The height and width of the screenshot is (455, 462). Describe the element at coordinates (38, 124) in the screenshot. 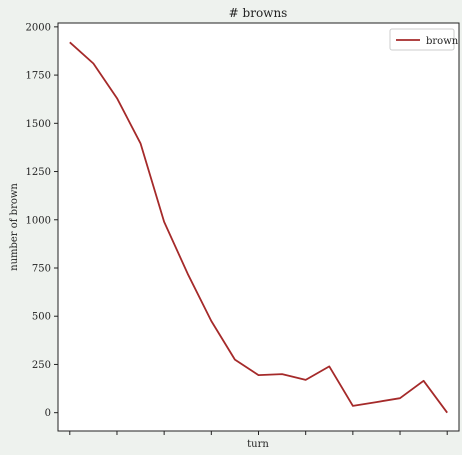

I see `y-tick-label: 1500` at that location.